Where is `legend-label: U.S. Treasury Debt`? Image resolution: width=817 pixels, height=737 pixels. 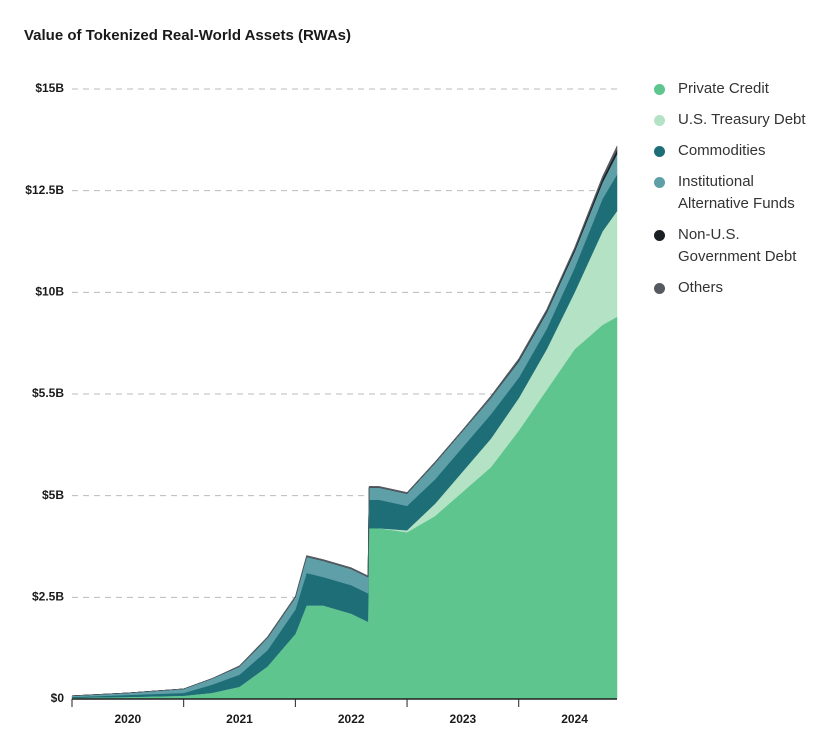
legend-label: U.S. Treasury Debt is located at coordinates (742, 119).